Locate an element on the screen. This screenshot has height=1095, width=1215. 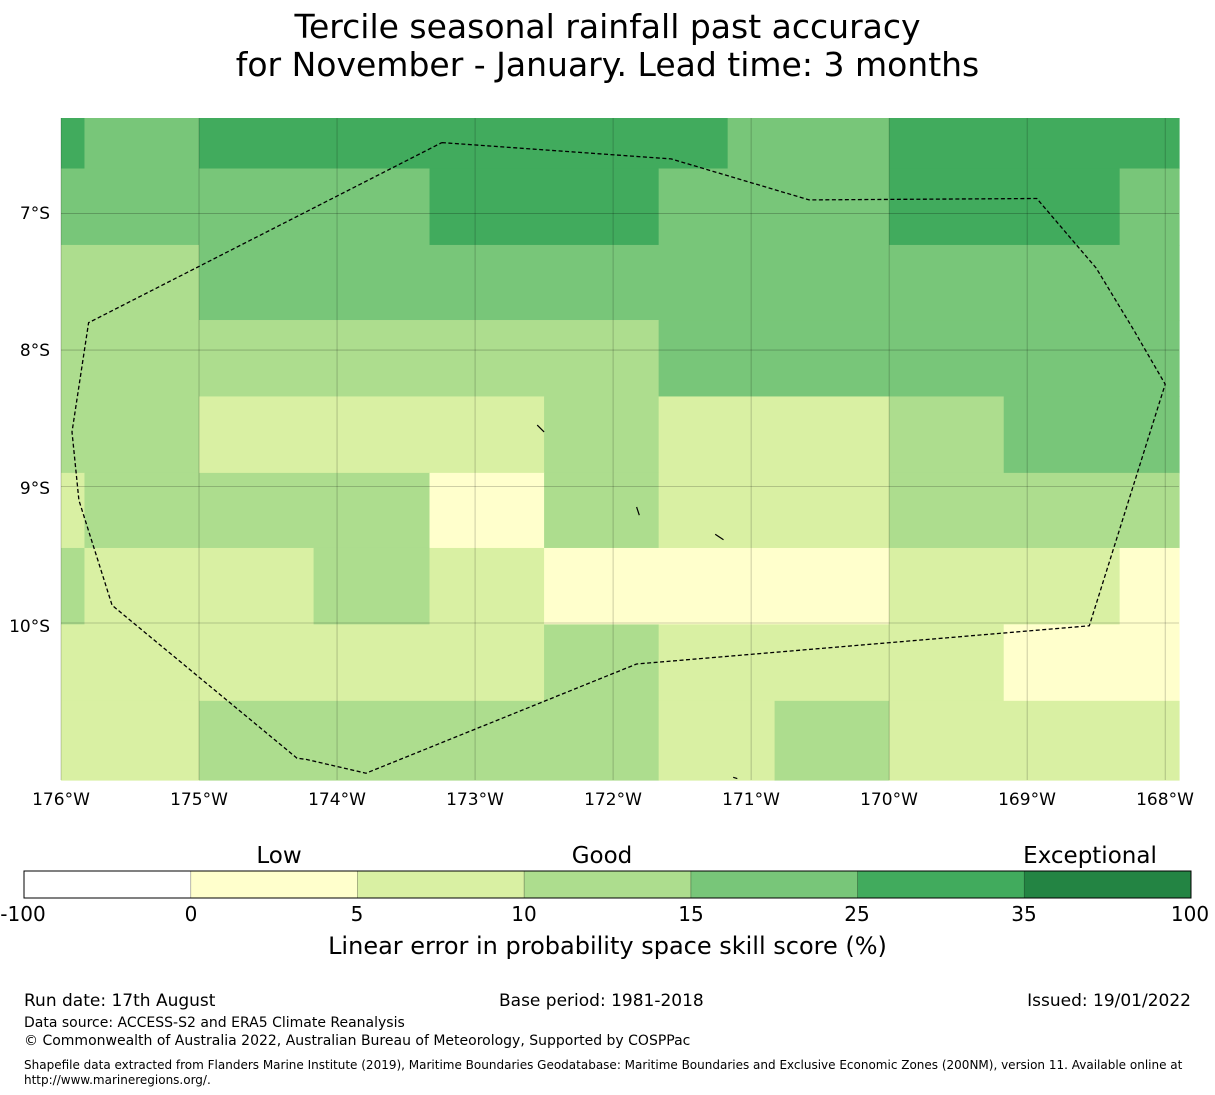
lon-label: 168°W is located at coordinates (1165, 800).